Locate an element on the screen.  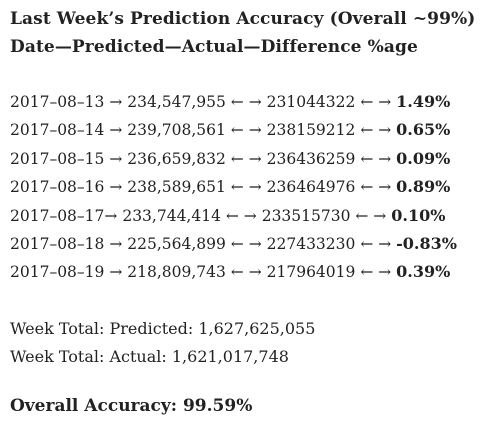
actual-total-line: Week Total: Actual: 1,621,017,748 is located at coordinates (162, 357).